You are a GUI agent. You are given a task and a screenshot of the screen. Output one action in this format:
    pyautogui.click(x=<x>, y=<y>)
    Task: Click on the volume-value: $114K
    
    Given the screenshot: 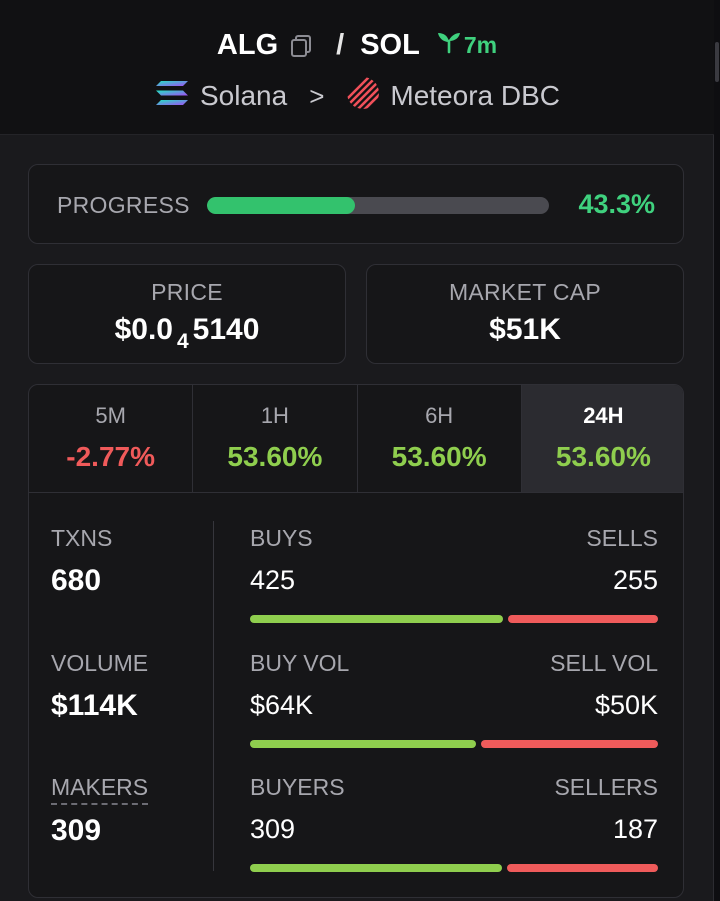 What is the action you would take?
    pyautogui.click(x=94, y=705)
    